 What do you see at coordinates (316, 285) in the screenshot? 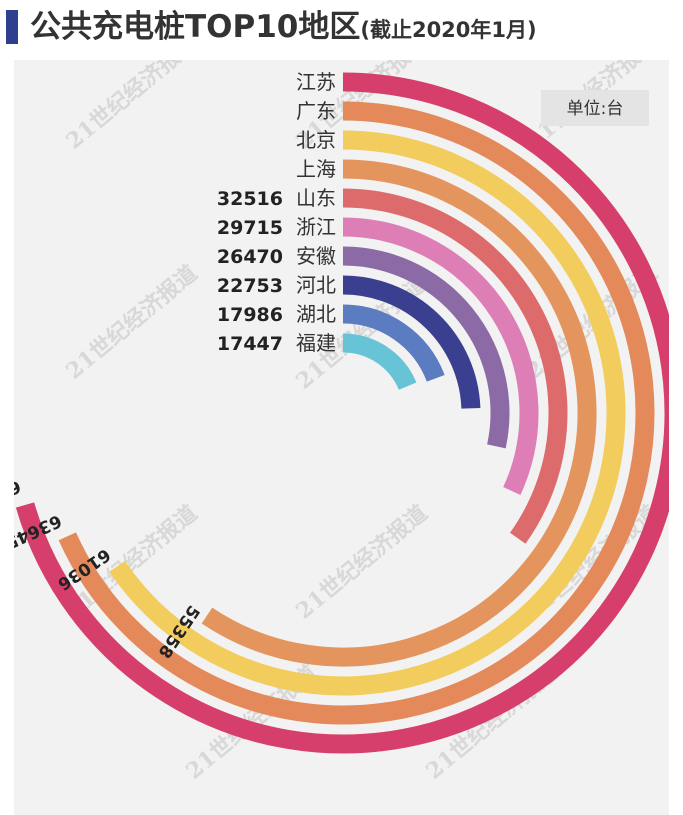
I see `category-label: 河北` at bounding box center [316, 285].